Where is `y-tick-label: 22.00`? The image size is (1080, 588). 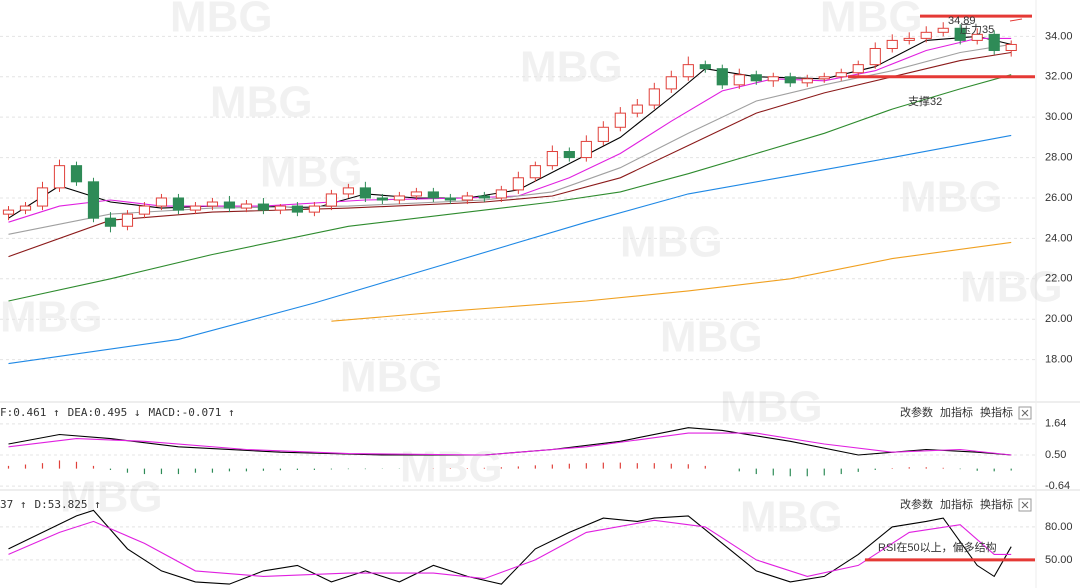 y-tick-label: 22.00 is located at coordinates (1059, 279).